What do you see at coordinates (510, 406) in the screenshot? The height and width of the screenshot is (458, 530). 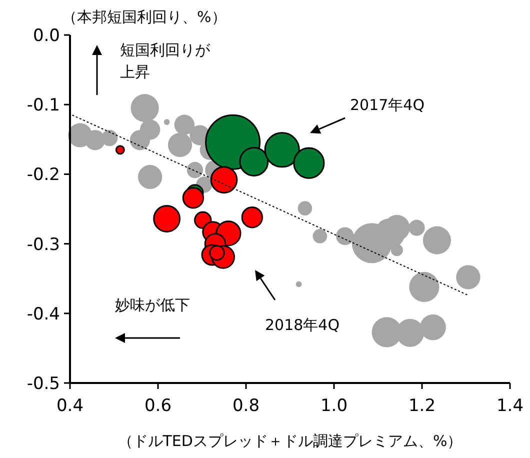 I see `x-tick-label: 1.4` at bounding box center [510, 406].